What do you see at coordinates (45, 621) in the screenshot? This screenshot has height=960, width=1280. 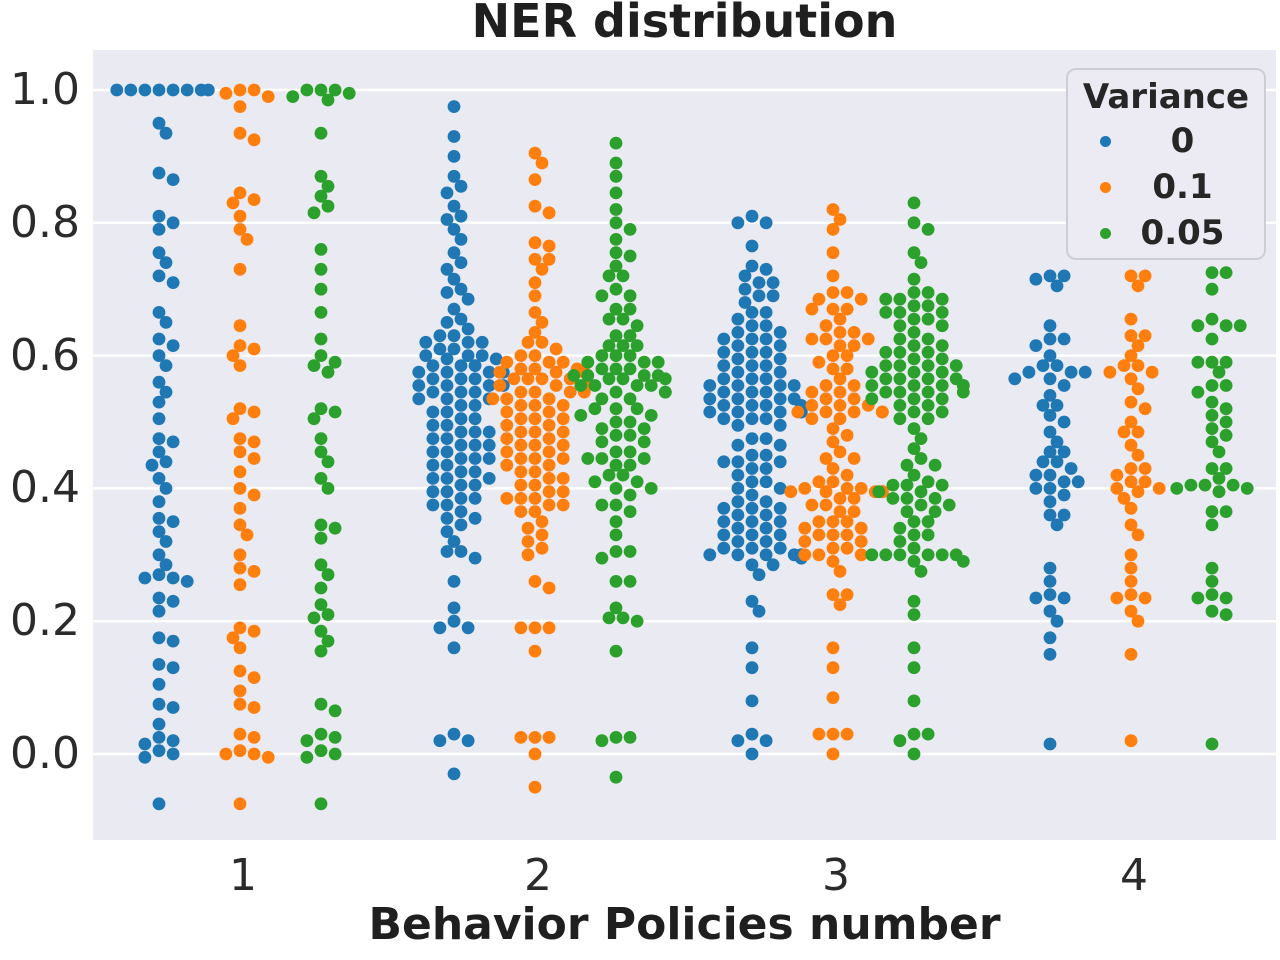 I see `y-tick-label: 0.2` at bounding box center [45, 621].